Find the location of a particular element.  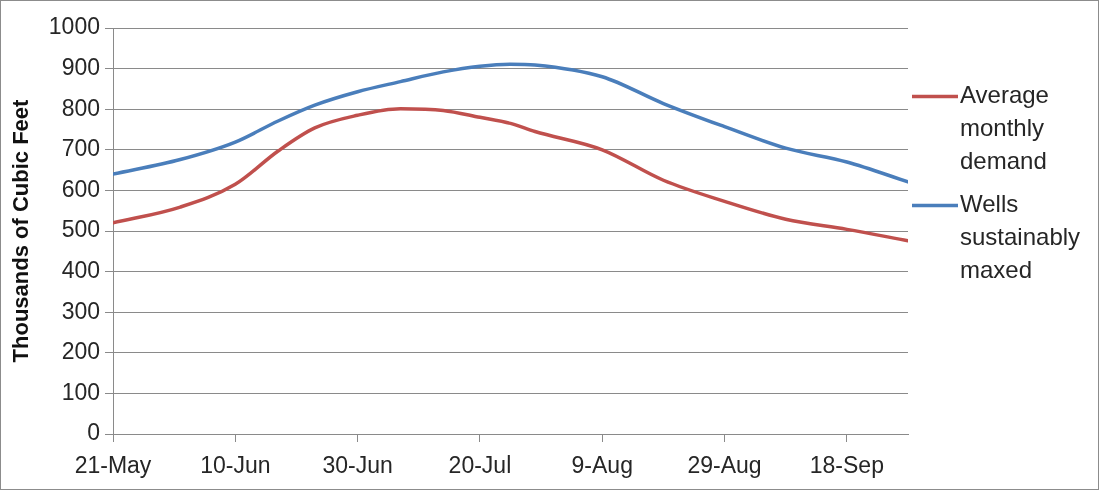

legend-label: Average monthly demand is located at coordinates (1004, 128).